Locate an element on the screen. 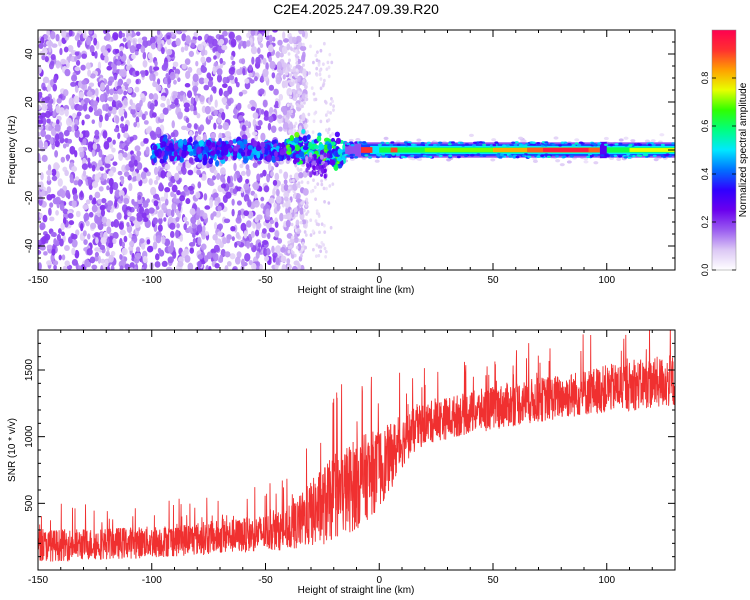  x-tick-label: 100 is located at coordinates (606, 280).